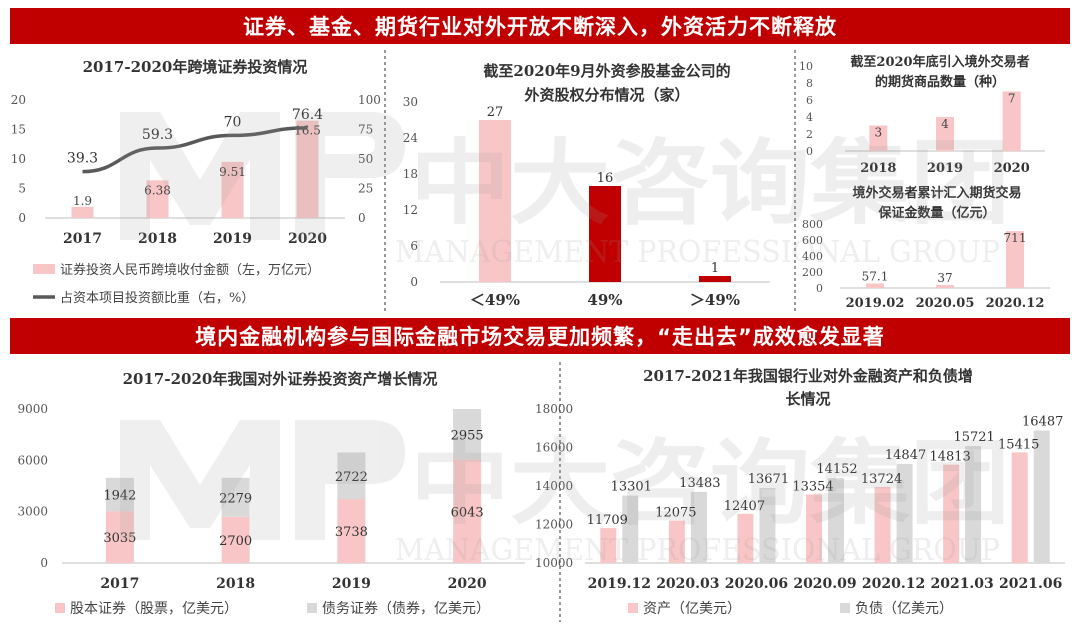  Describe the element at coordinates (606, 71) in the screenshot. I see `chart2-title-line1: 截至2020年9月外资参股基金公司的` at that location.